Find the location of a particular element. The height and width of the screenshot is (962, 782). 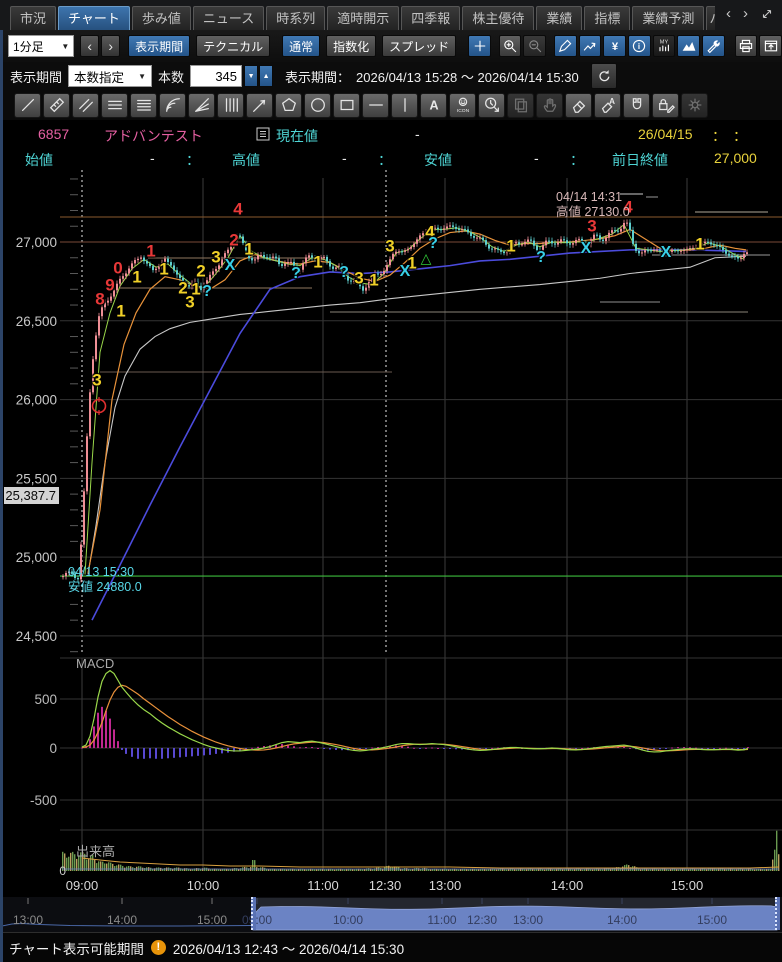

tool-horizontal-segment is located at coordinates (375, 105).